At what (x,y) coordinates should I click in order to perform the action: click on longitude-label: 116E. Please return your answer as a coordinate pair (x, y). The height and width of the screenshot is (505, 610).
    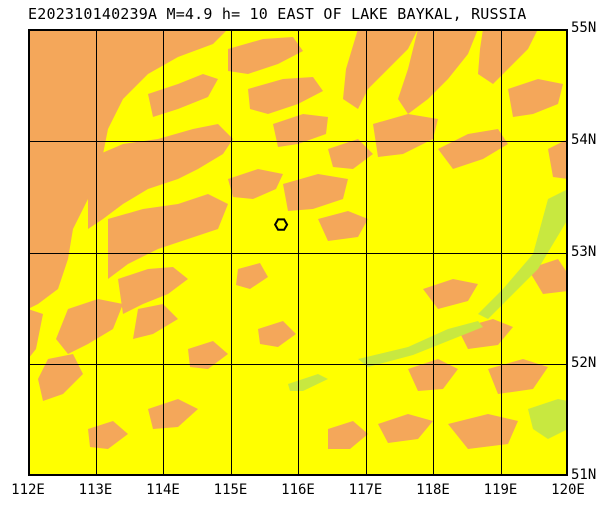
    Looking at the image, I should click on (298, 490).